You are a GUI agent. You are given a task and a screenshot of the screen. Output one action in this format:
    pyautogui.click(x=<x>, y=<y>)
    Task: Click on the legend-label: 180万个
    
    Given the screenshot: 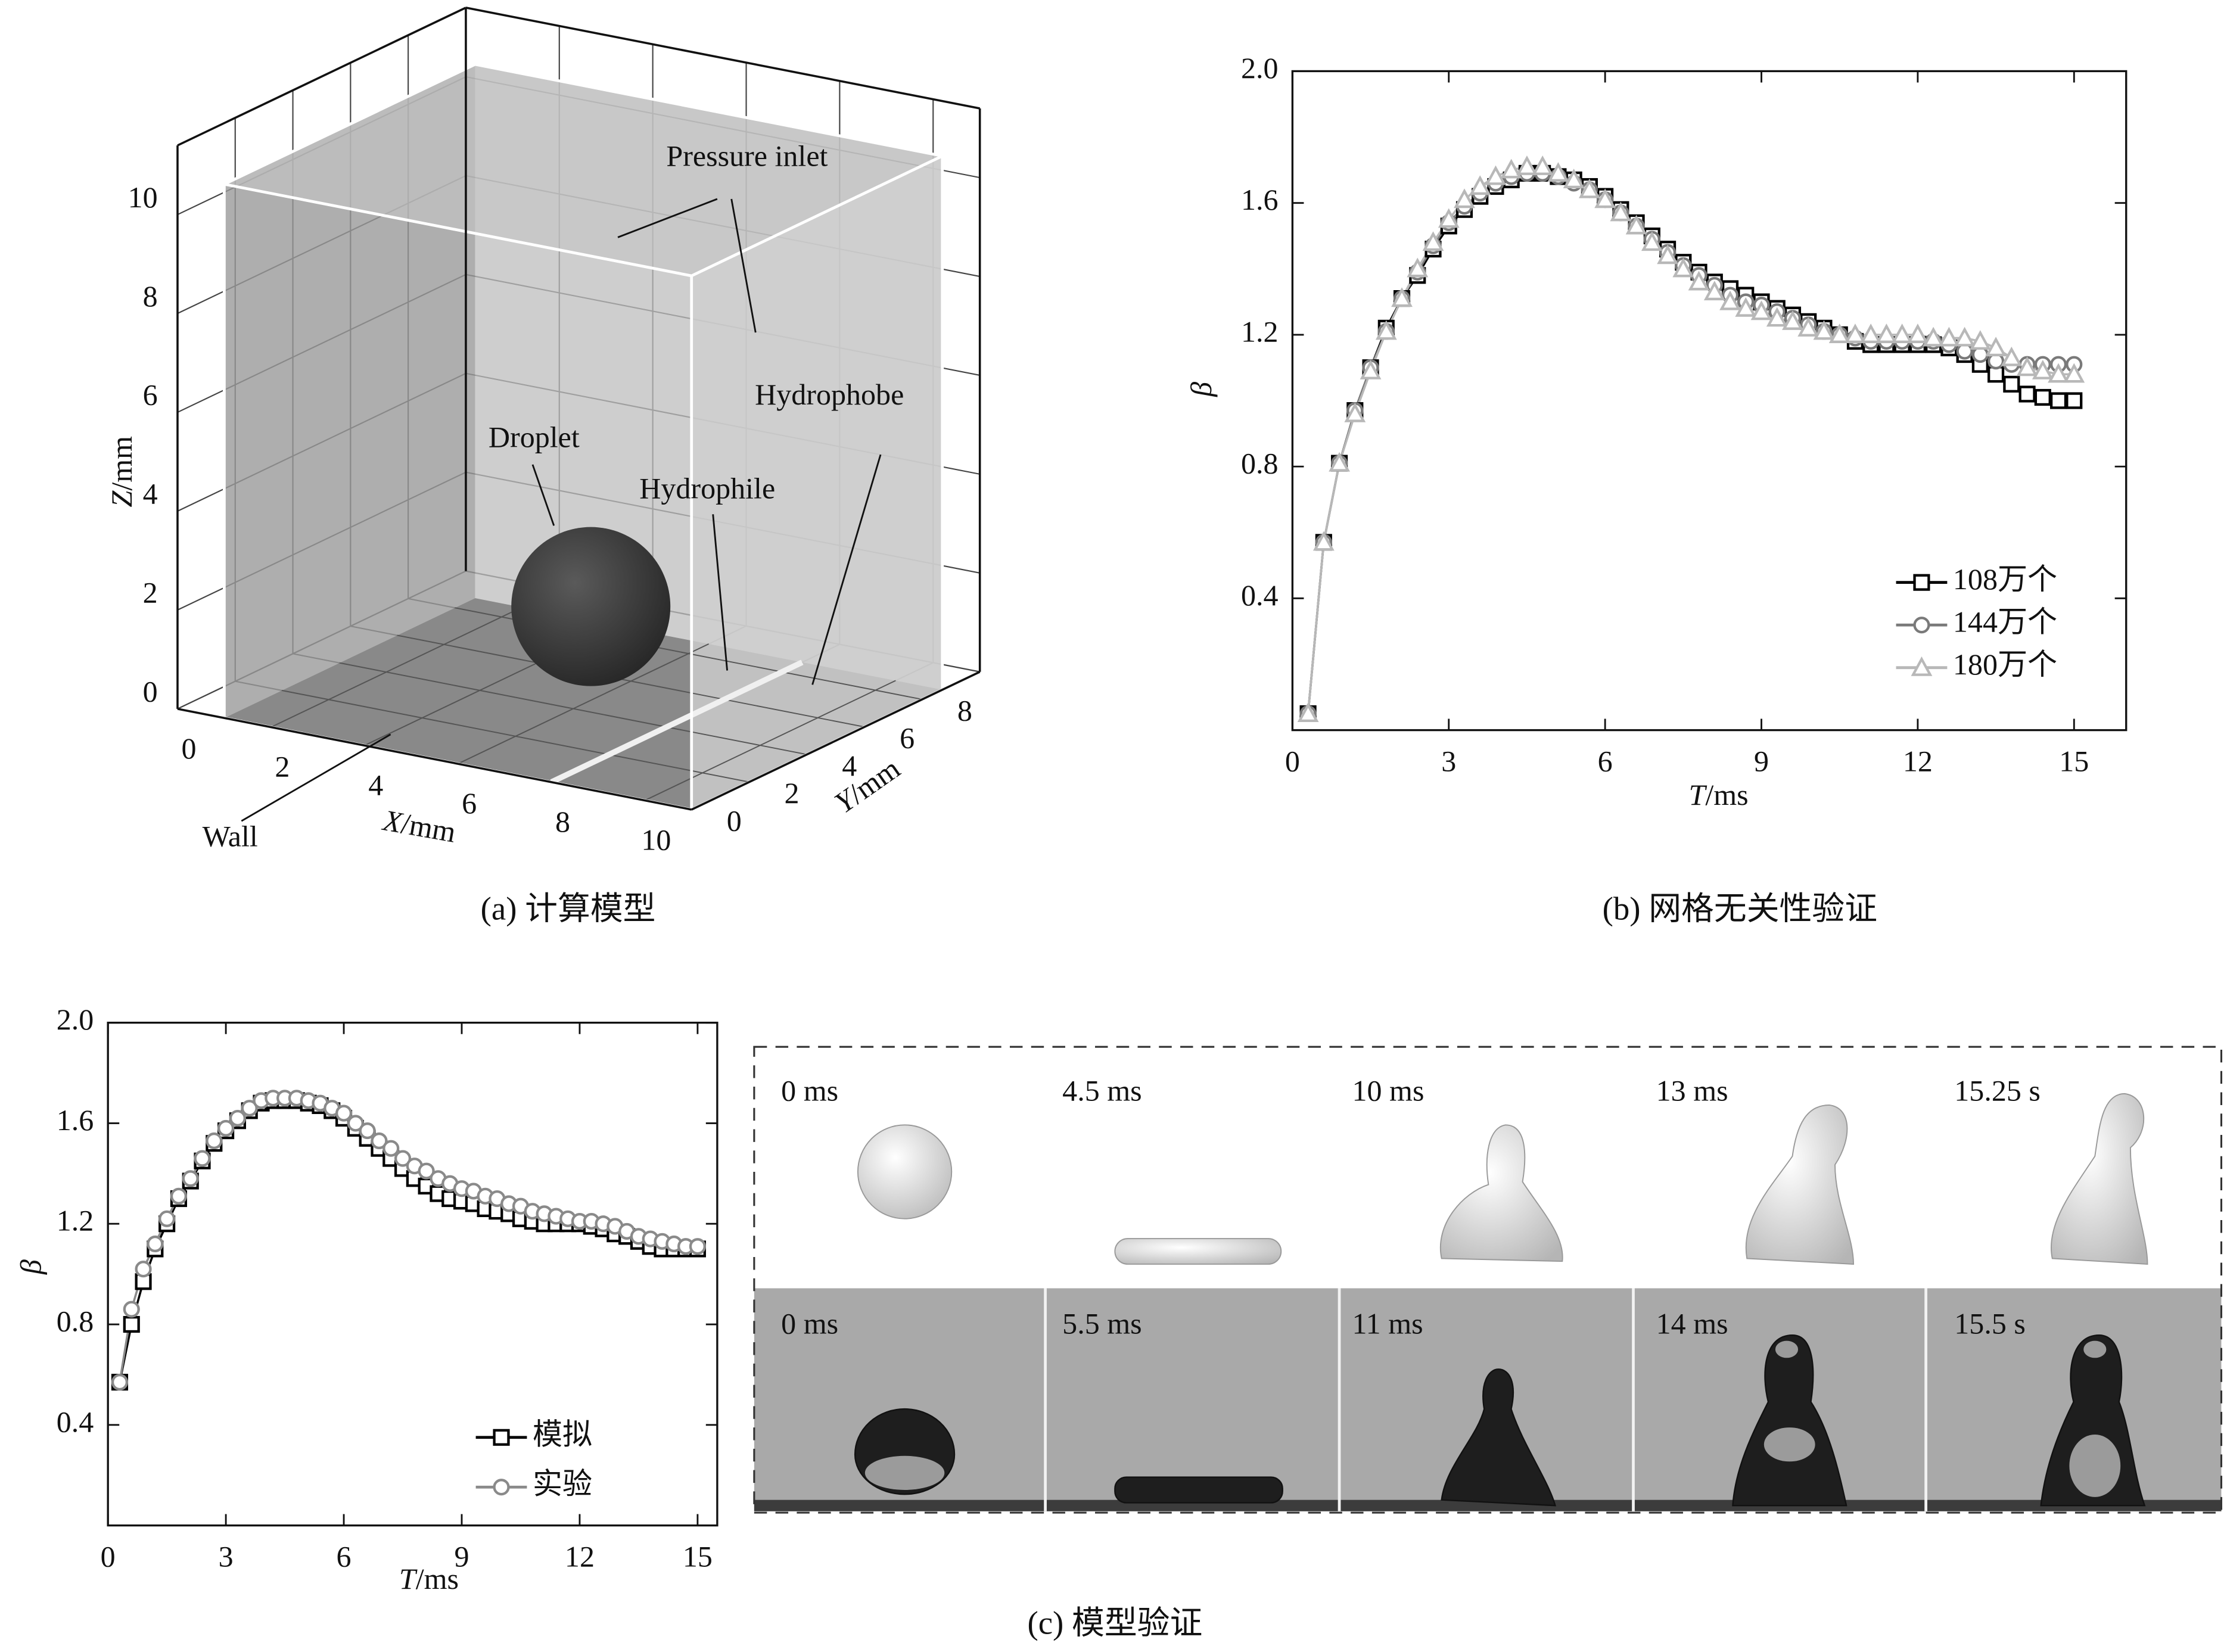 What is the action you would take?
    pyautogui.click(x=2005, y=664)
    